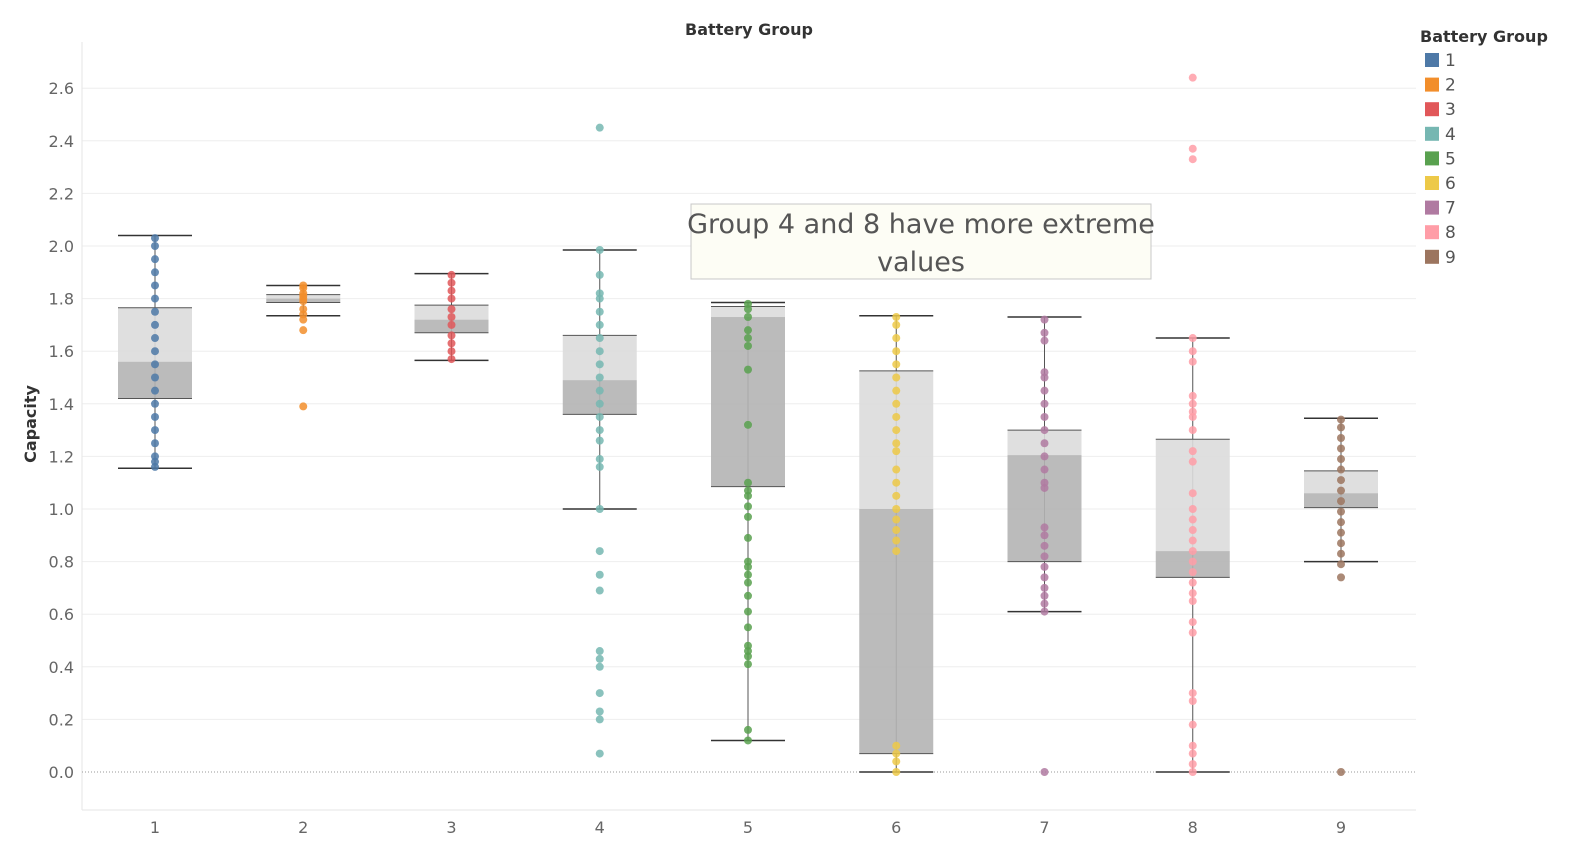 Image resolution: width=1588 pixels, height=859 pixels. Describe the element at coordinates (1440, 159) in the screenshot. I see `legend-items: 1 2 3 4 5 6 7 8 9` at that location.